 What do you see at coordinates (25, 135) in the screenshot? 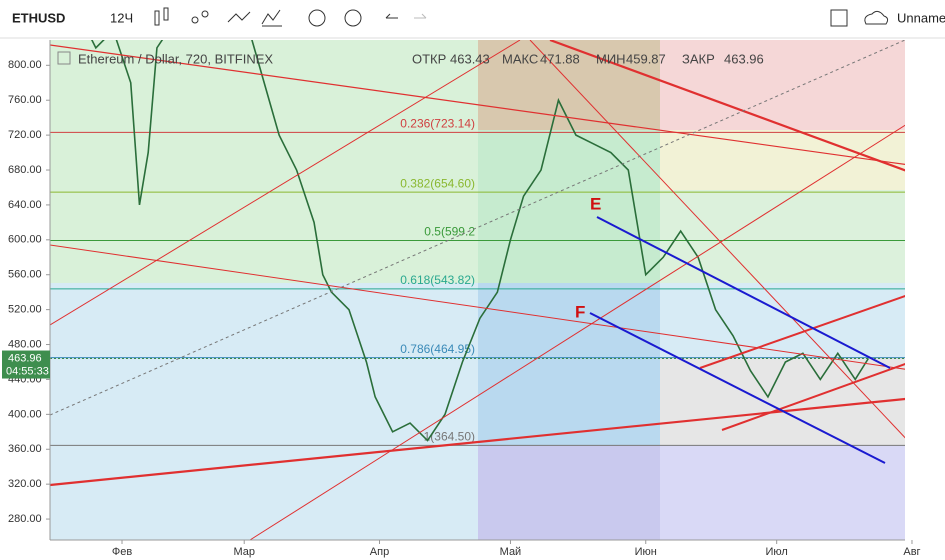
I see `y-tick-label: 720.00` at bounding box center [25, 135].